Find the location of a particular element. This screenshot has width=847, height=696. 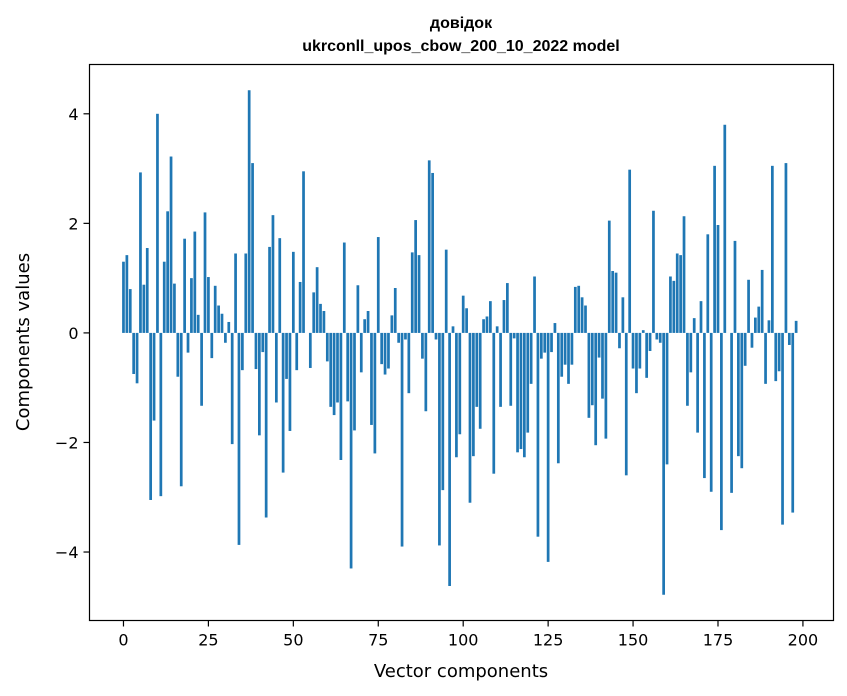

x-axis-ticks: 0 25 50 75 100 125 150 175 200 is located at coordinates (468, 635).